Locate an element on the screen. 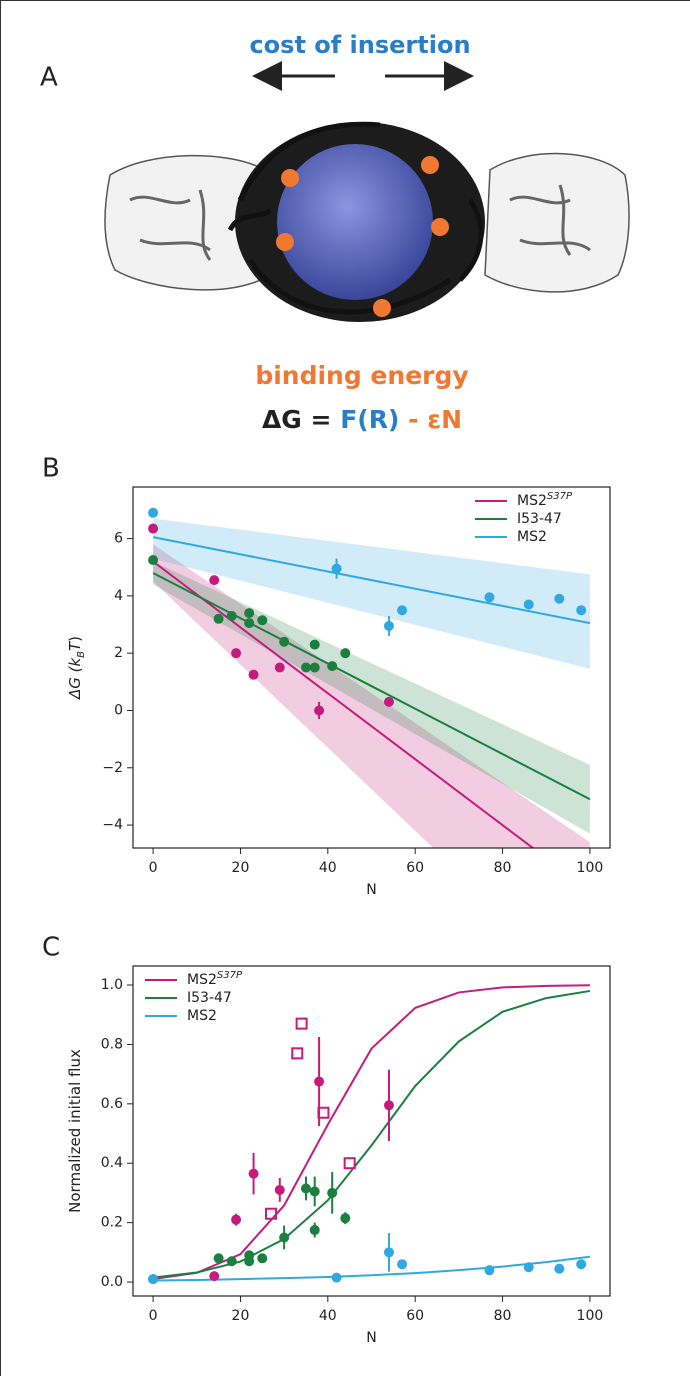 The height and width of the screenshot is (1376, 690). y-tick-label: 6 is located at coordinates (118, 539).